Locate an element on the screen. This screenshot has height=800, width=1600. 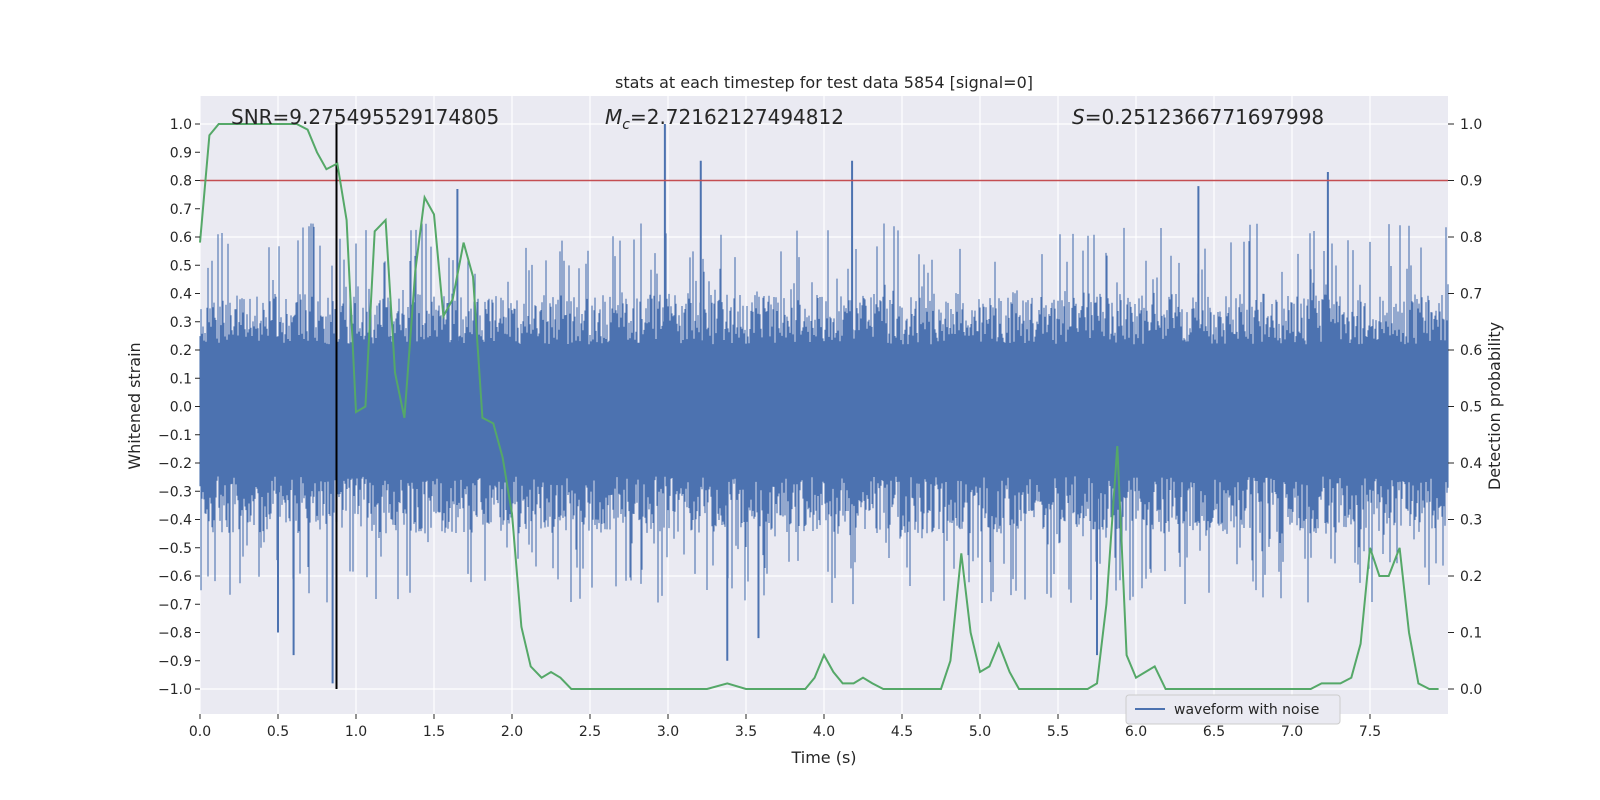
y-tick-label: −1.0 is located at coordinates (175, 690).